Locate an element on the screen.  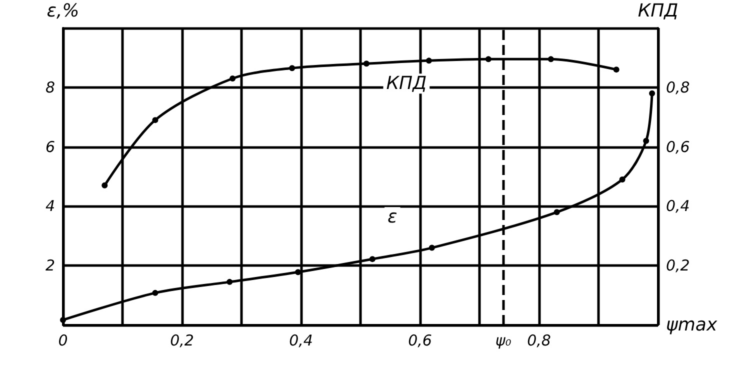
x-tick-label: 0,6 is located at coordinates (420, 341).